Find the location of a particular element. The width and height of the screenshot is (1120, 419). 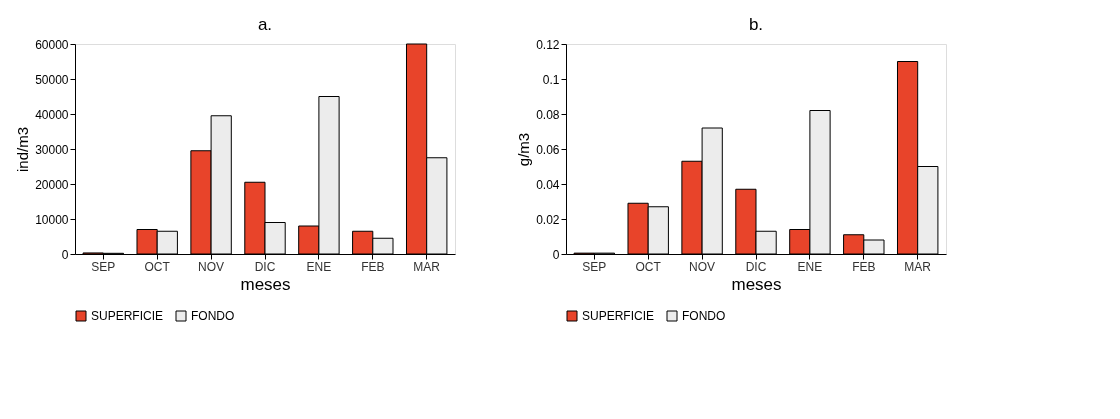

y-tick-label: 30000 is located at coordinates (52, 149).